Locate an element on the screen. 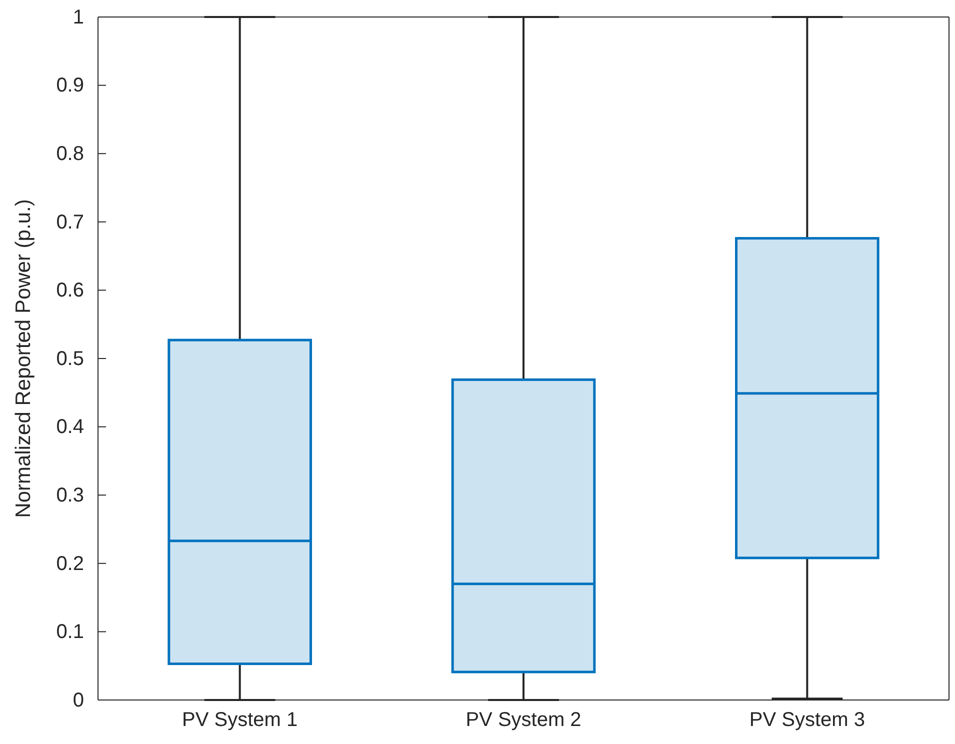 Image resolution: width=955 pixels, height=744 pixels. x-tick-label: PV System 3 is located at coordinates (807, 720).